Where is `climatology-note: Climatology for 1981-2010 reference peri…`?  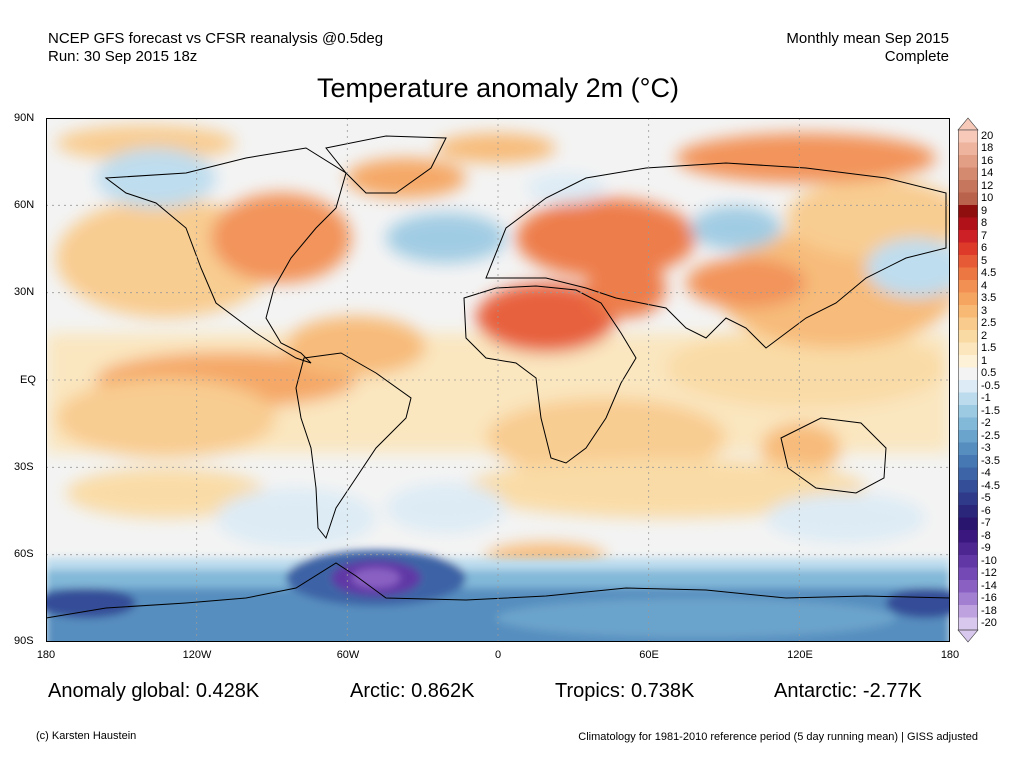 climatology-note: Climatology for 1981-2010 reference peri… is located at coordinates (778, 737).